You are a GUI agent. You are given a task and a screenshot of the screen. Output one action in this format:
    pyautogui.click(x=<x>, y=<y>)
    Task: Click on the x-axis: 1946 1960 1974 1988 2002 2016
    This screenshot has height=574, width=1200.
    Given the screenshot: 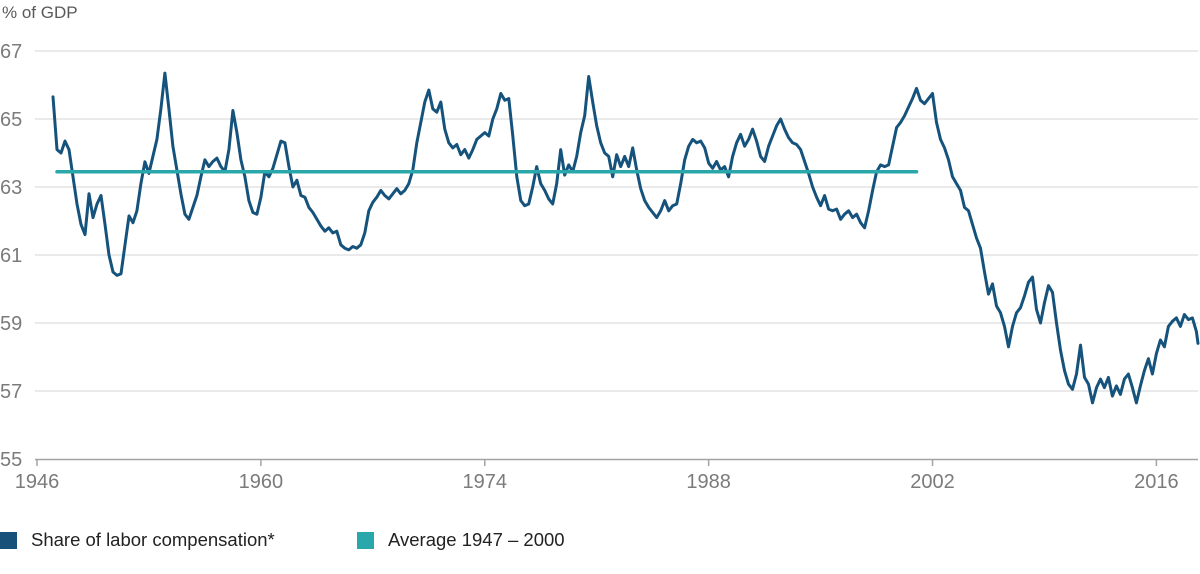 What is the action you would take?
    pyautogui.click(x=606, y=475)
    